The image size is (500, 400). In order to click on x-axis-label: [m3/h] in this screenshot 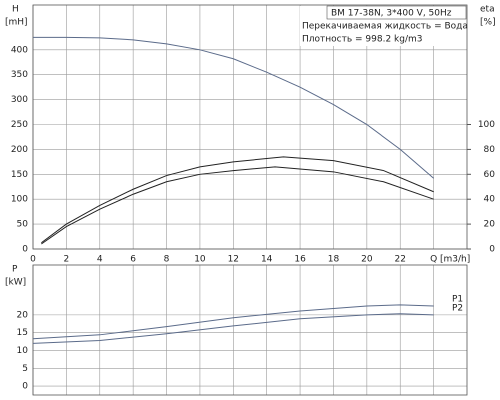, I will do `click(455, 260)`.